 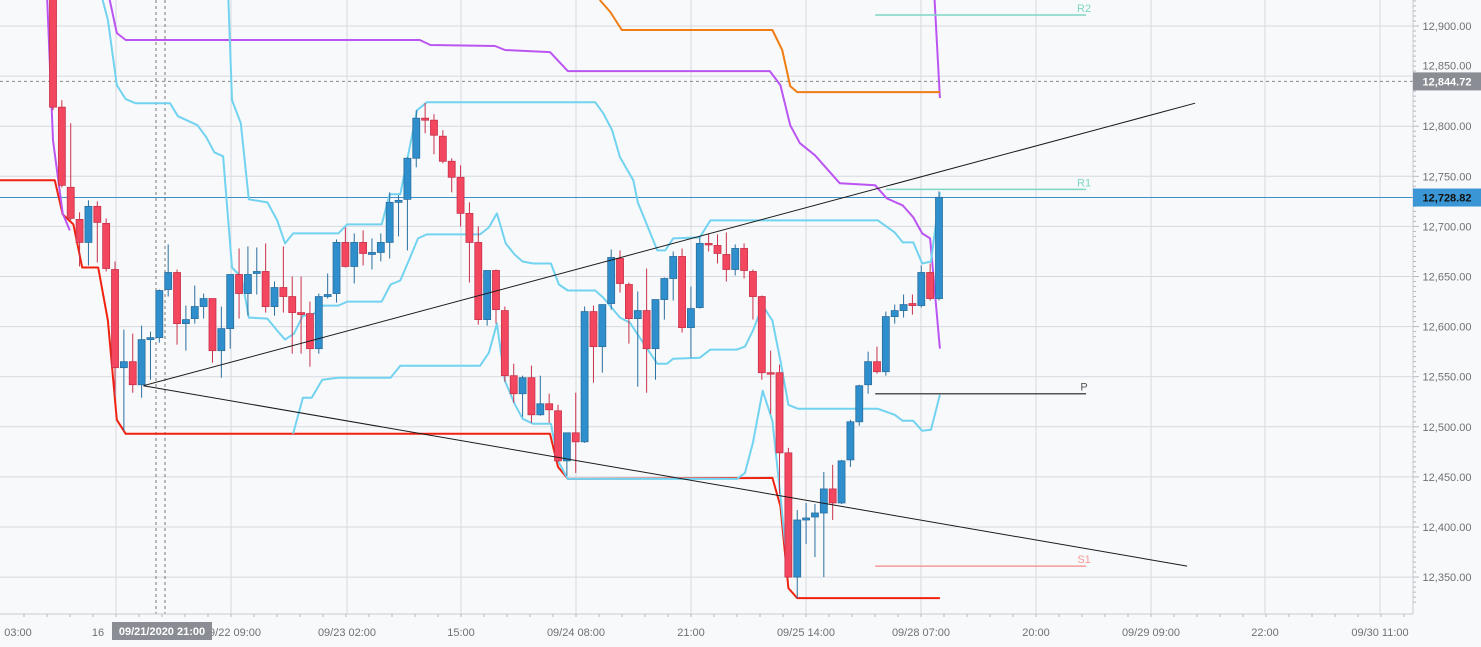 What do you see at coordinates (541, 449) in the screenshot?
I see `channel-lower-line` at bounding box center [541, 449].